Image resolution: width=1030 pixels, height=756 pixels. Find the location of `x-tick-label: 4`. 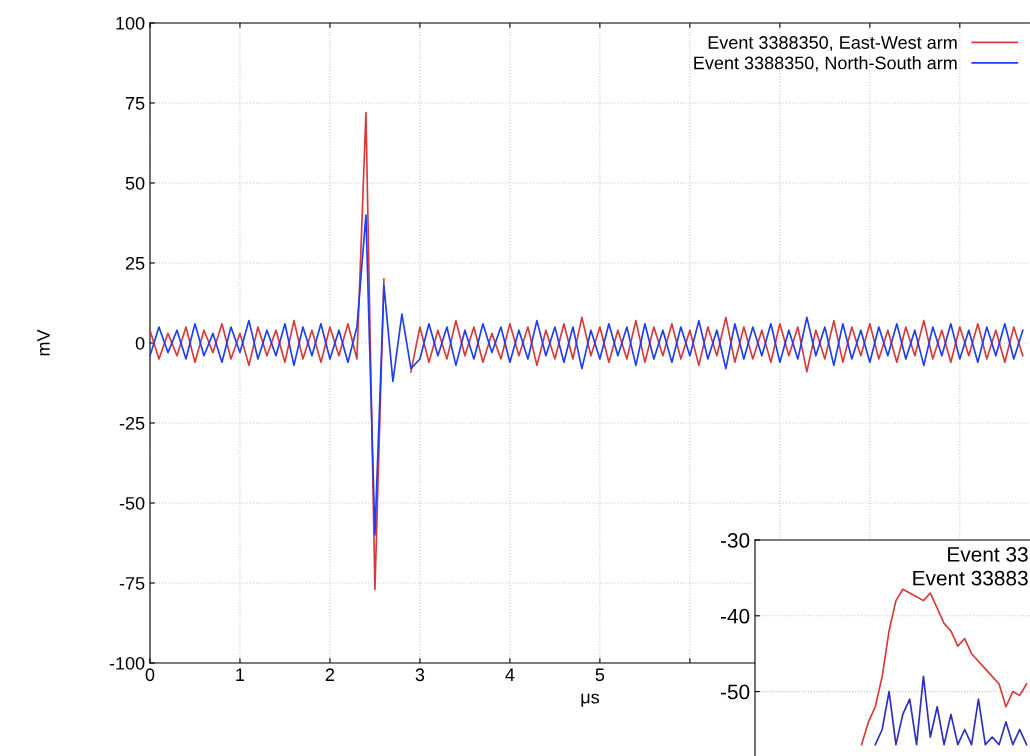

x-tick-label: 4 is located at coordinates (510, 674).